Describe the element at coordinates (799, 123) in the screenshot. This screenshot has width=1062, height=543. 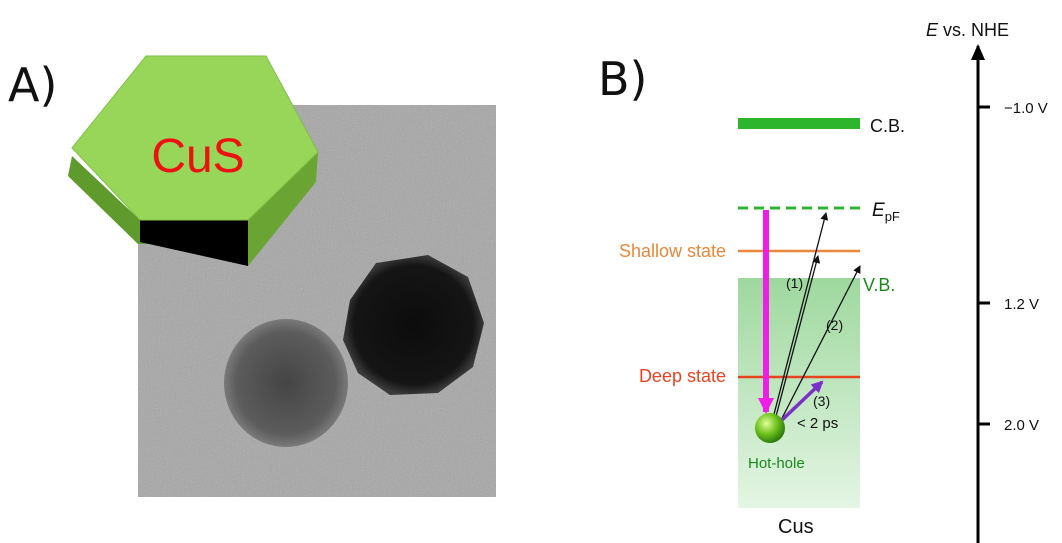
I see `conduction-band-bar` at that location.